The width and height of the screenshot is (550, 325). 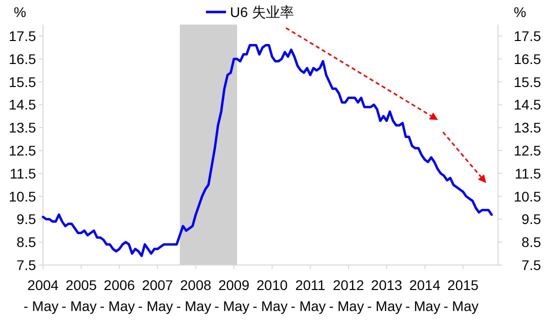 I want to click on x-tick-label: 2009 - May, so click(x=232, y=295).